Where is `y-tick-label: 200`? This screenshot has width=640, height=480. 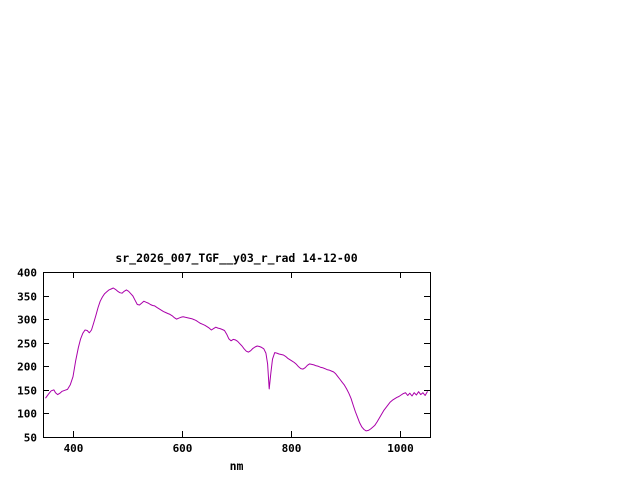 y-tick-label: 200 is located at coordinates (27, 367).